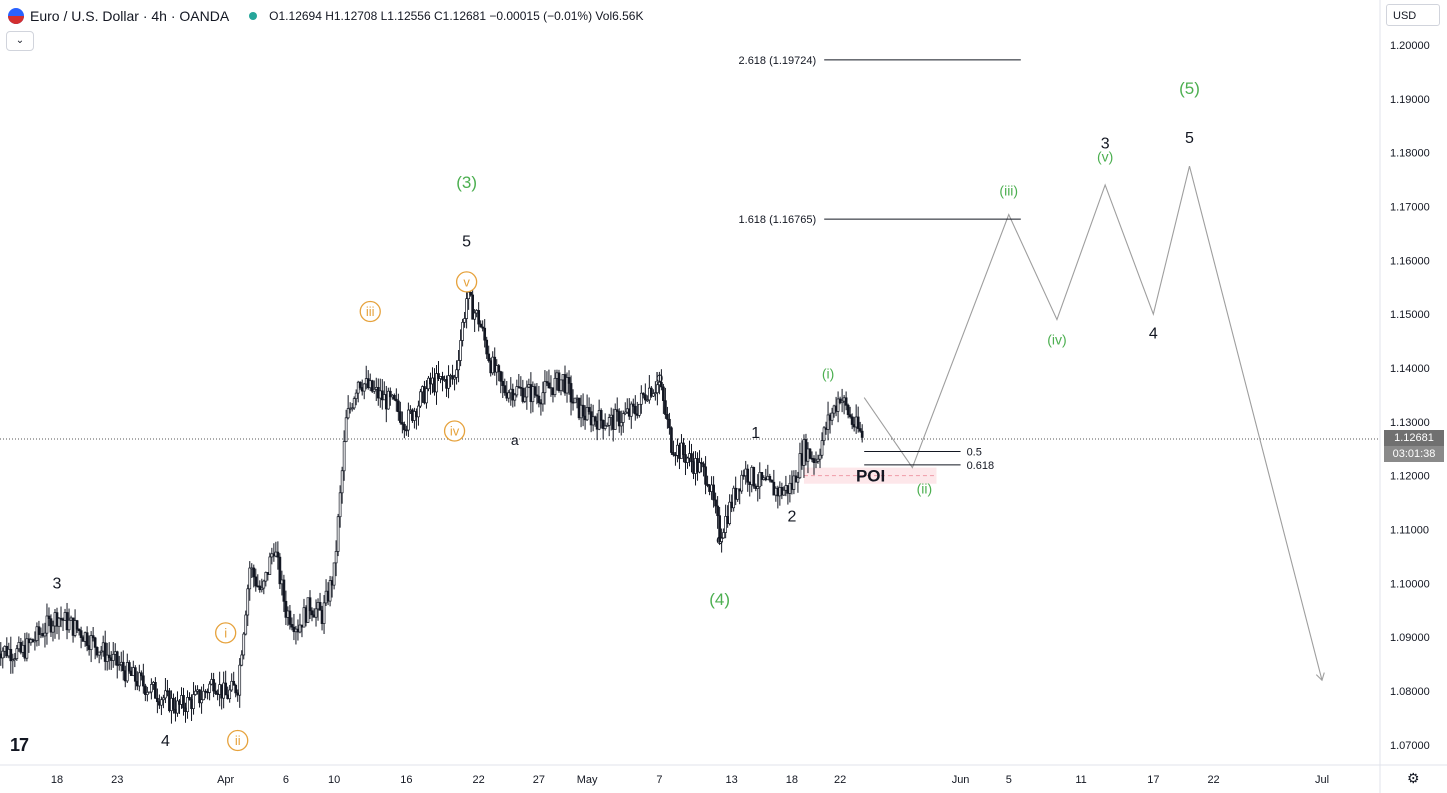 The image size is (1447, 793). I want to click on time-tick-label: 22, so click(479, 780).